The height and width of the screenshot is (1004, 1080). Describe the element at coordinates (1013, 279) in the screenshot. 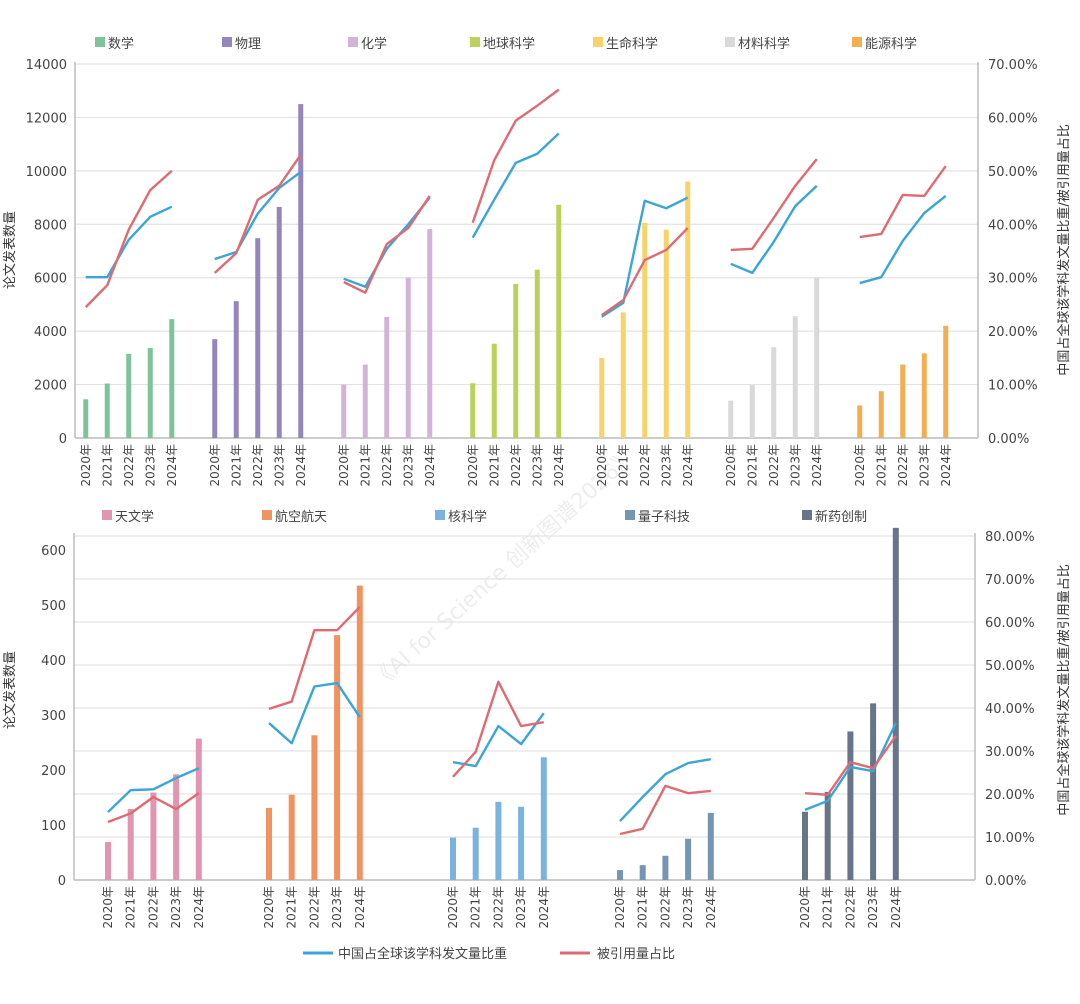

I see `y2-tick-label: 30.00%` at that location.